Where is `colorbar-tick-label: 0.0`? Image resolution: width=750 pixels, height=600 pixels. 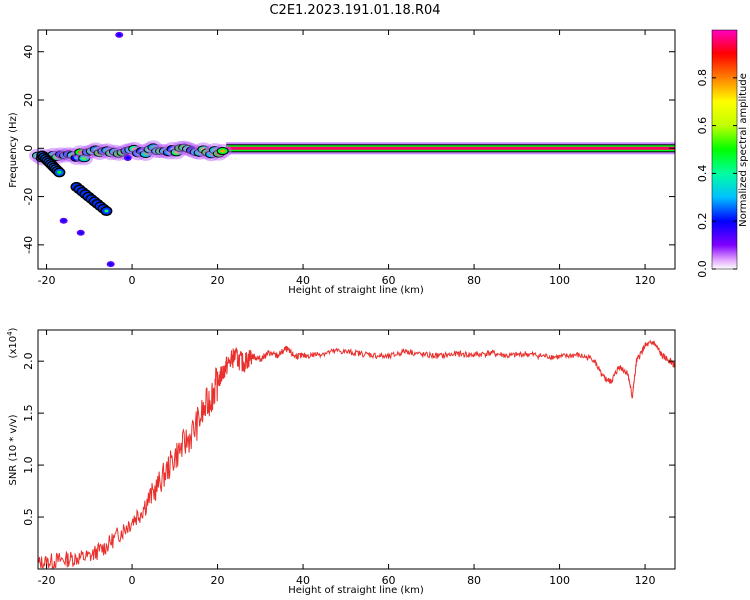 colorbar-tick-label: 0.0 is located at coordinates (702, 269).